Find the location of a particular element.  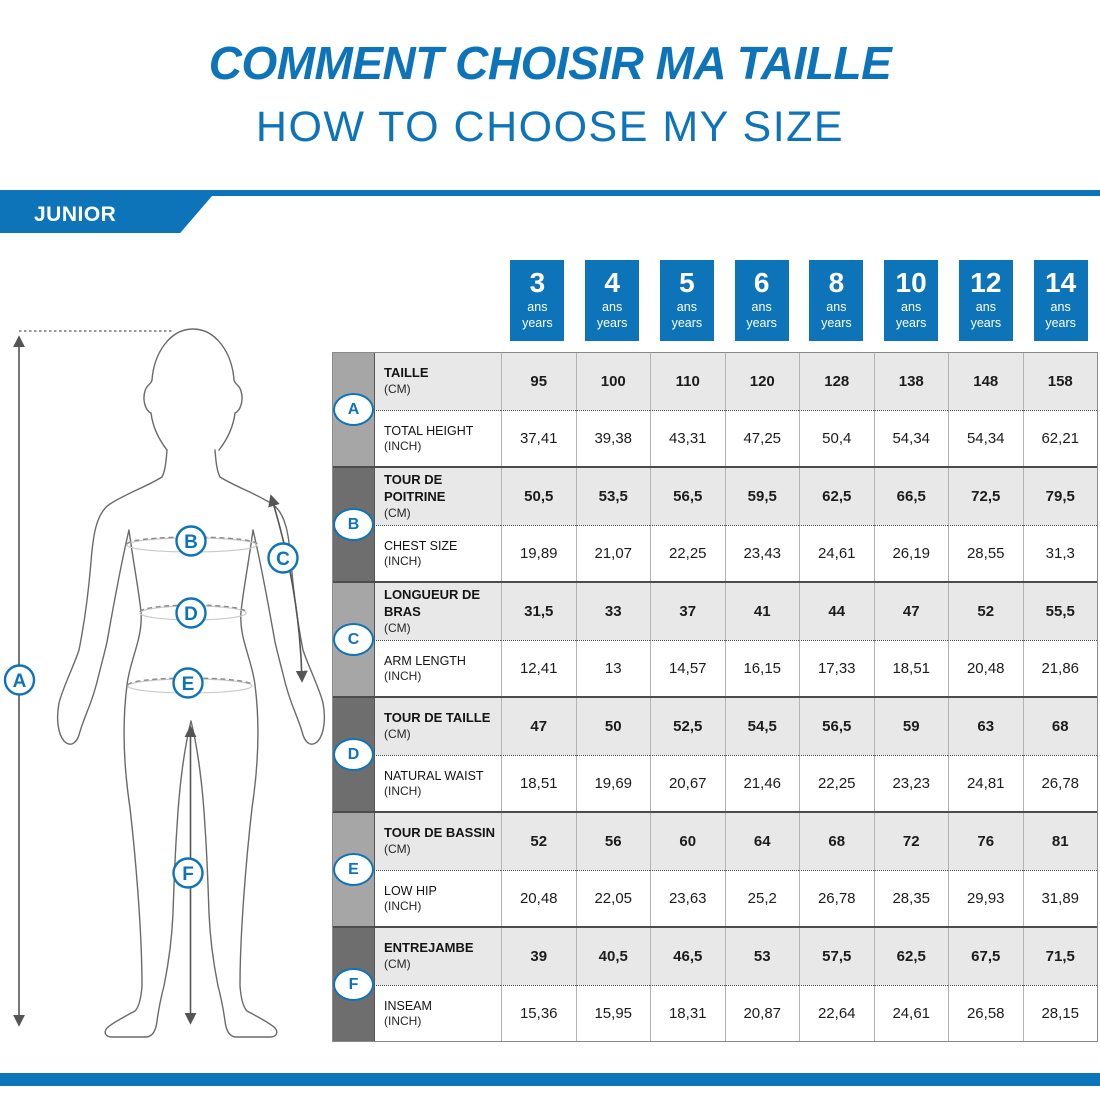

measurement-label-cell: CHEST SIZE (INCH) is located at coordinates (437, 553).